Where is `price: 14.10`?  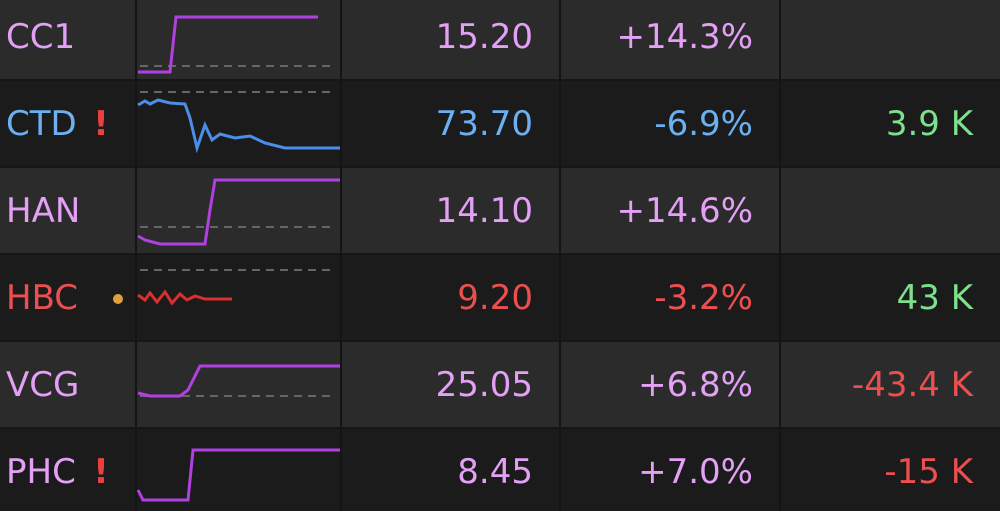 price: 14.10 is located at coordinates (484, 211).